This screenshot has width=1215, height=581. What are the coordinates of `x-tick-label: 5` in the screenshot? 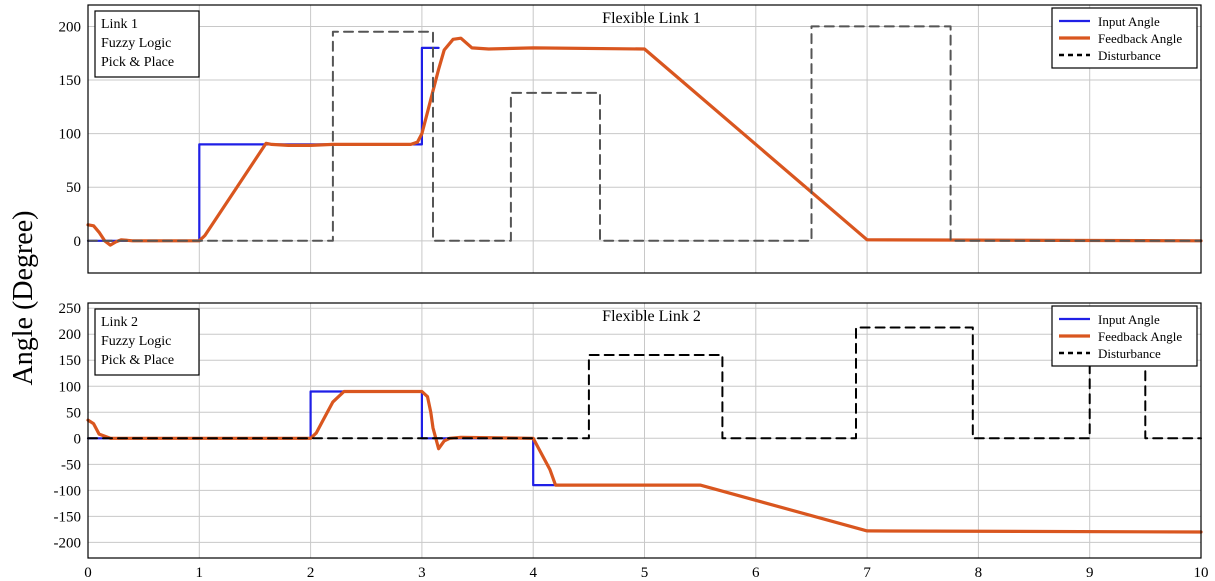 It's located at (645, 573).